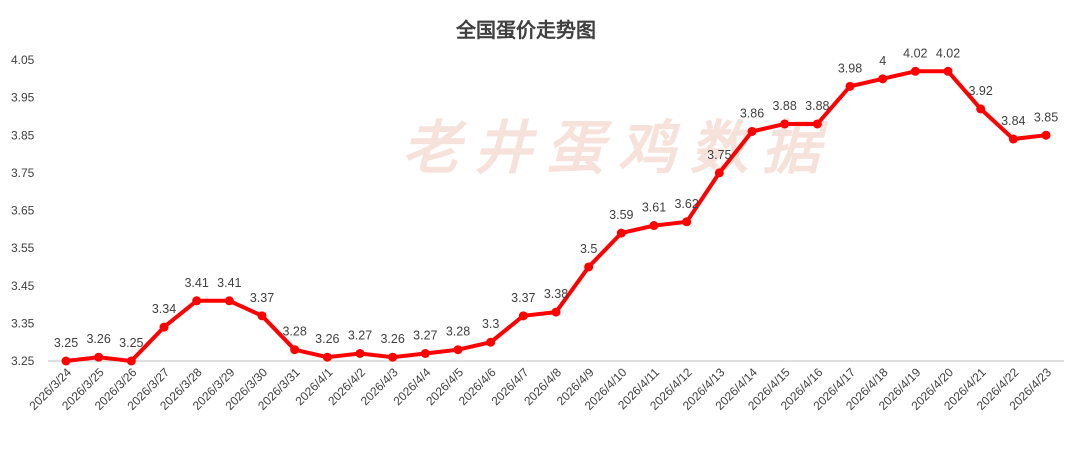 This screenshot has height=451, width=1080. Describe the element at coordinates (23, 286) in the screenshot. I see `y-tick-label: 3.45` at that location.